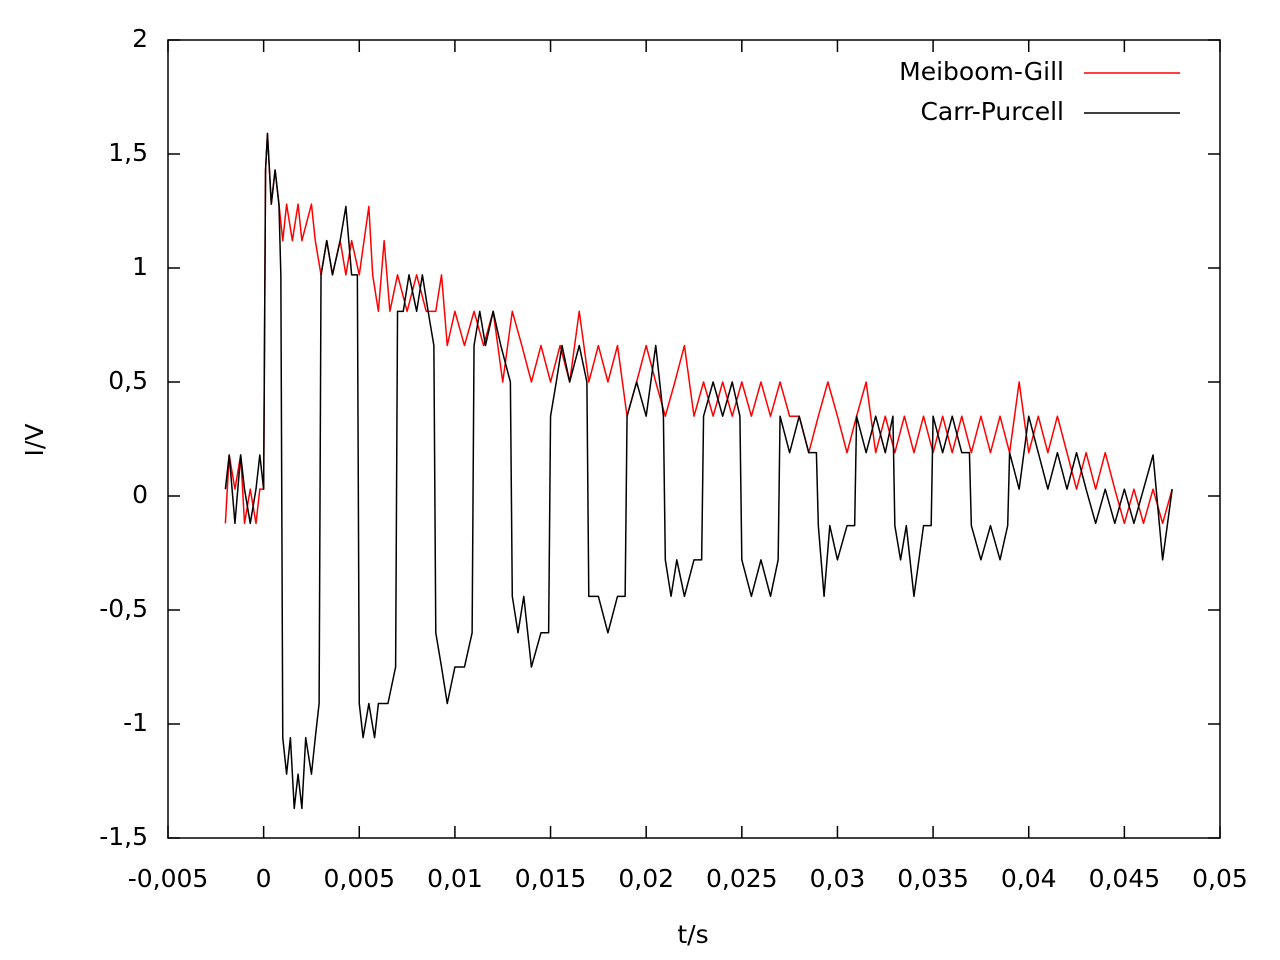 The height and width of the screenshot is (960, 1280). I want to click on y-axis-label: I/V, so click(34, 440).